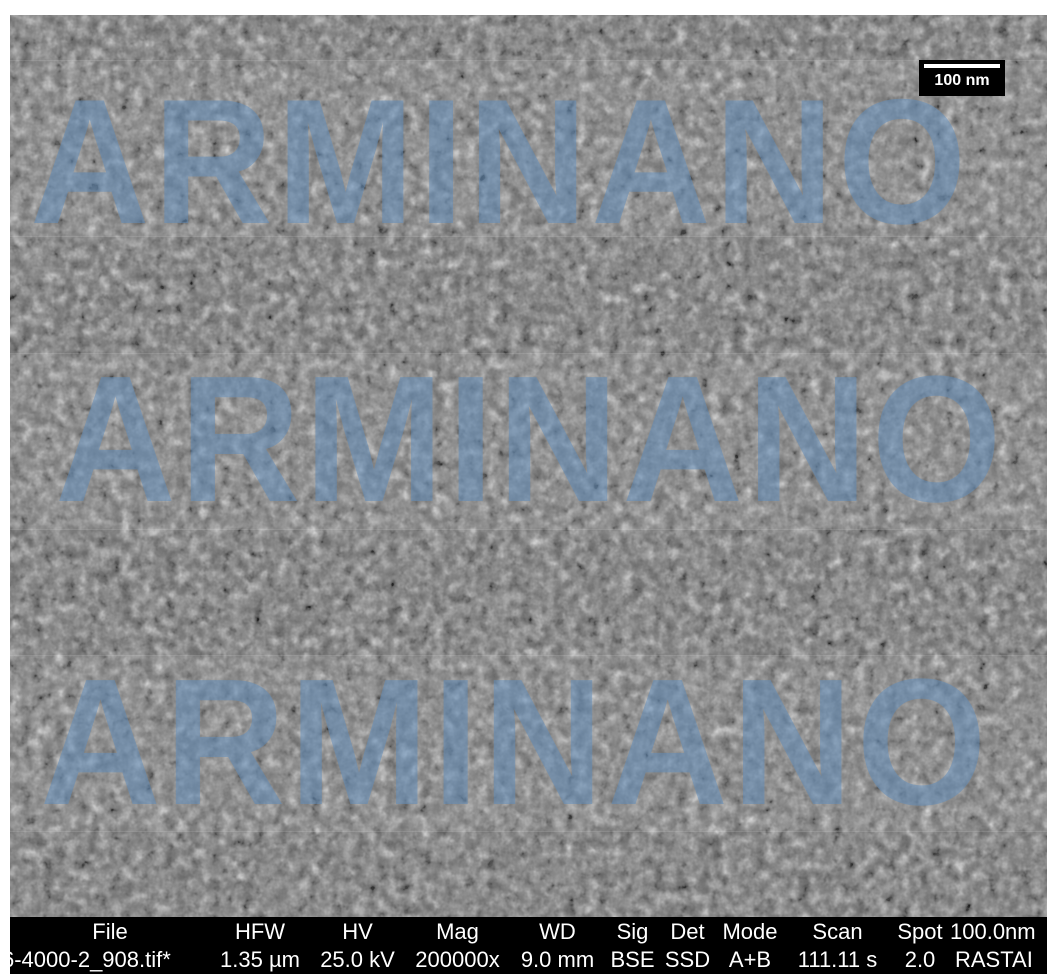 This screenshot has width=1047, height=974. I want to click on scale-bar-line, so click(962, 66).